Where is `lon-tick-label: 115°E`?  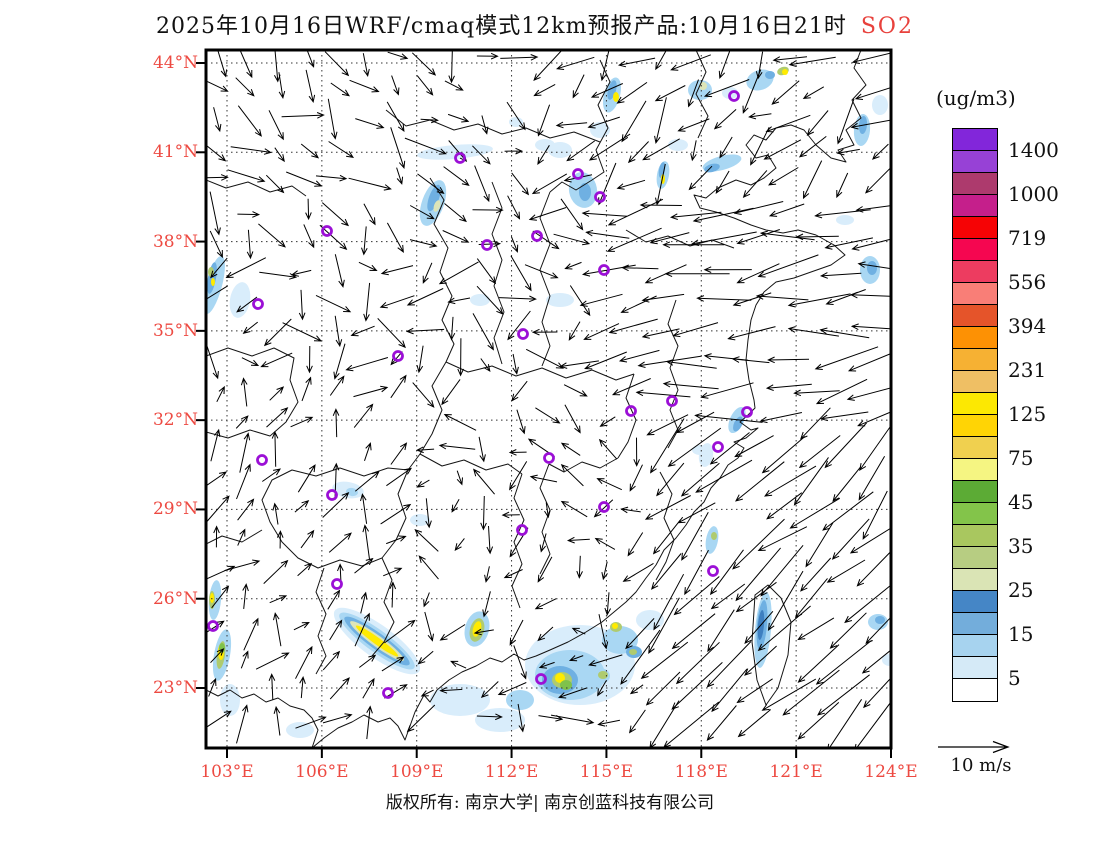 lon-tick-label: 115°E is located at coordinates (606, 772).